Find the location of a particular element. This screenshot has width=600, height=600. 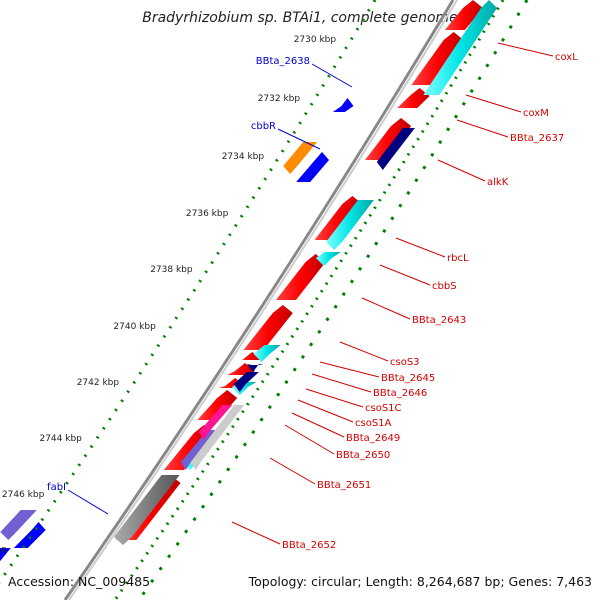

tick-label: 2742 kbp is located at coordinates (98, 383).